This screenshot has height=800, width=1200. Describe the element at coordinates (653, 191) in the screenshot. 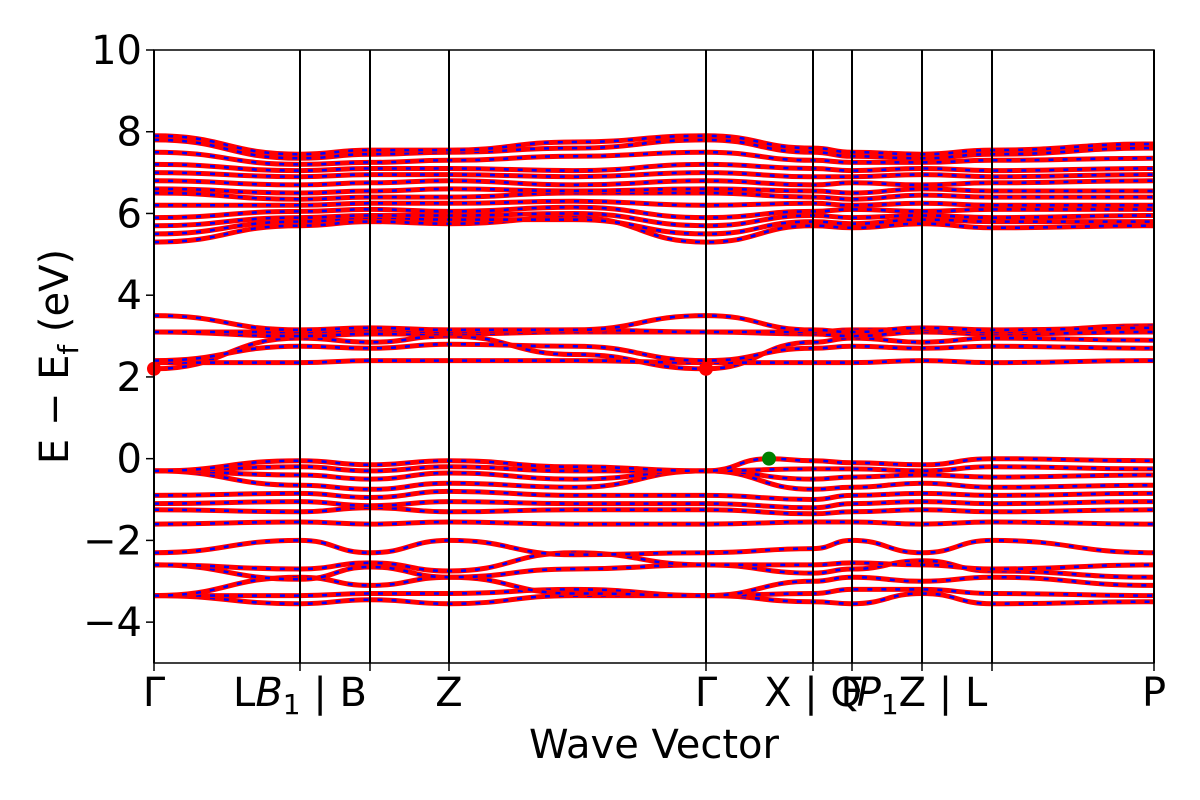

I see `band-26-dash` at that location.